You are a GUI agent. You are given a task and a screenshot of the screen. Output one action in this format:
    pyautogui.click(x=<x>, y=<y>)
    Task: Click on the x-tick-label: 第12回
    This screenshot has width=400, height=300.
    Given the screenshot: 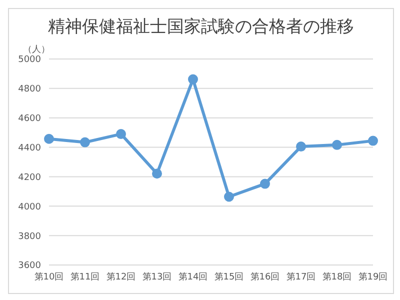 What is the action you would take?
    pyautogui.click(x=121, y=276)
    